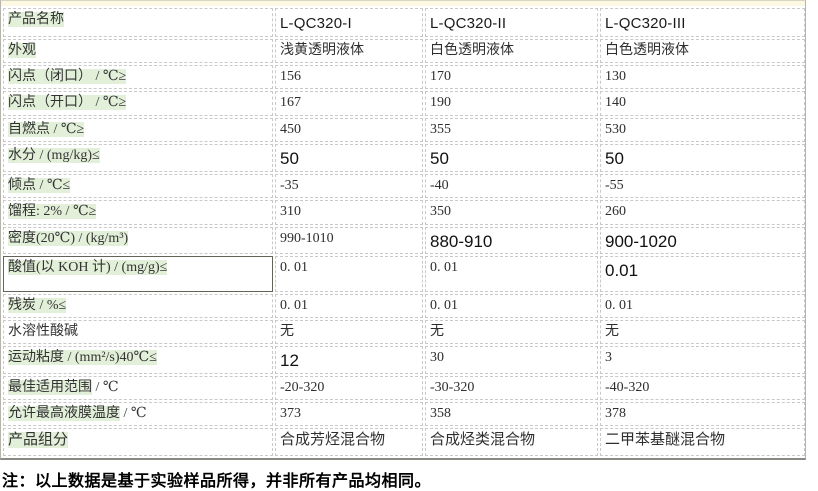 The width and height of the screenshot is (818, 491). Describe the element at coordinates (138, 51) in the screenshot. I see `spec-label-cell: 外观` at that location.